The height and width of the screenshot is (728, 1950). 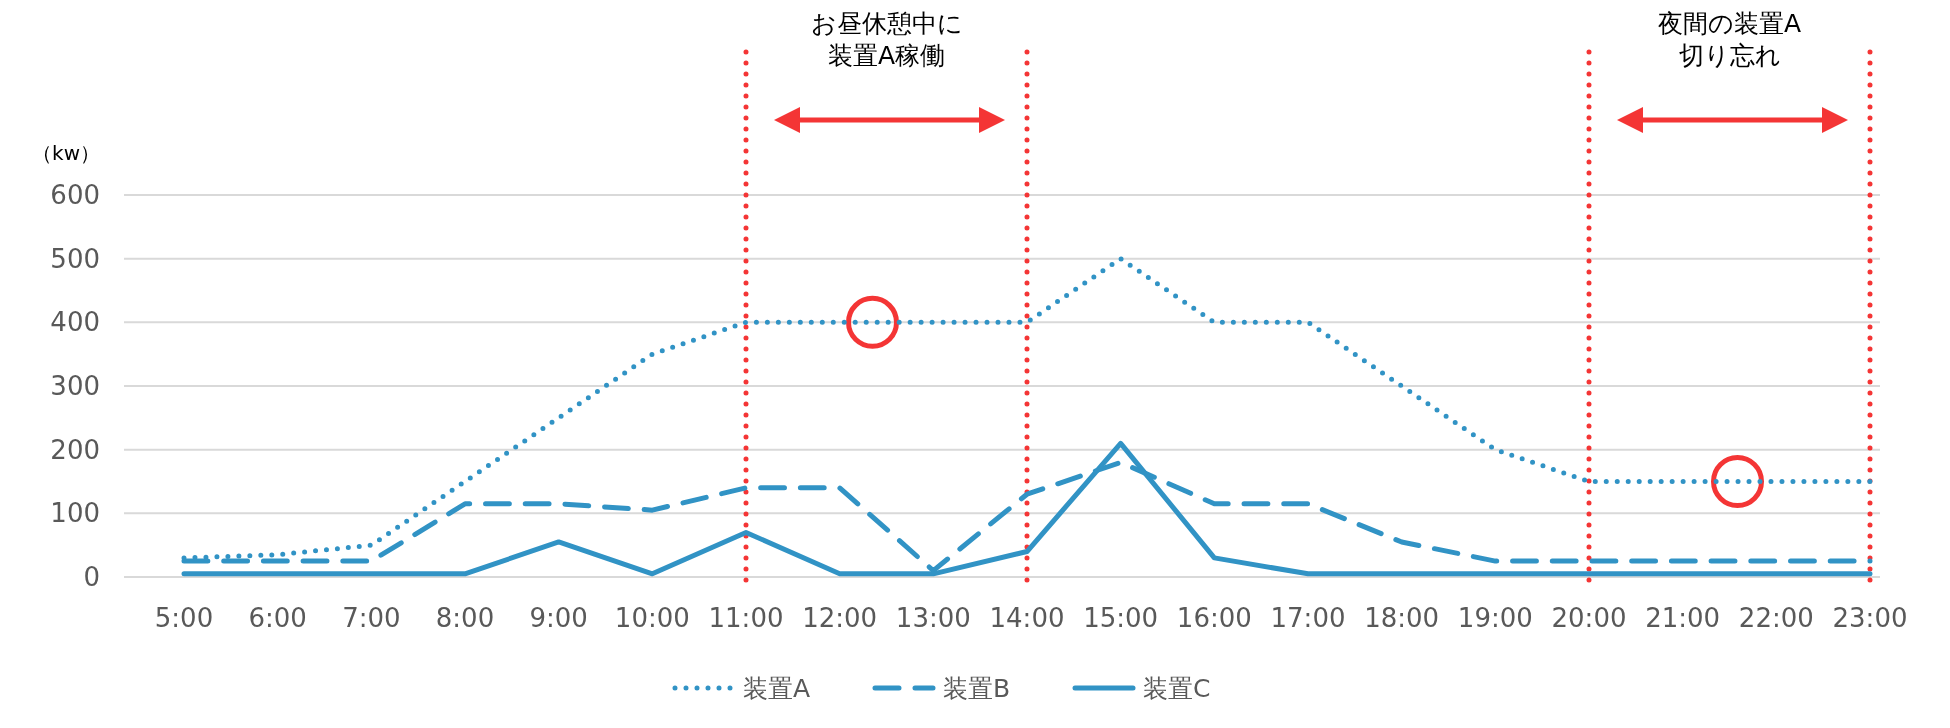 I want to click on y-tick-label: 500, so click(x=75, y=258).